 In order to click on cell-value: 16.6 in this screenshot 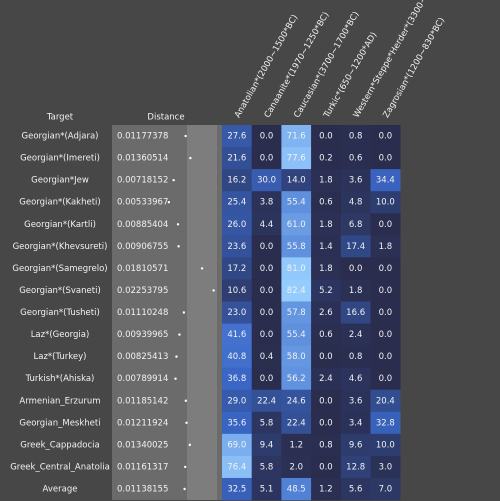, I will do `click(355, 313)`.